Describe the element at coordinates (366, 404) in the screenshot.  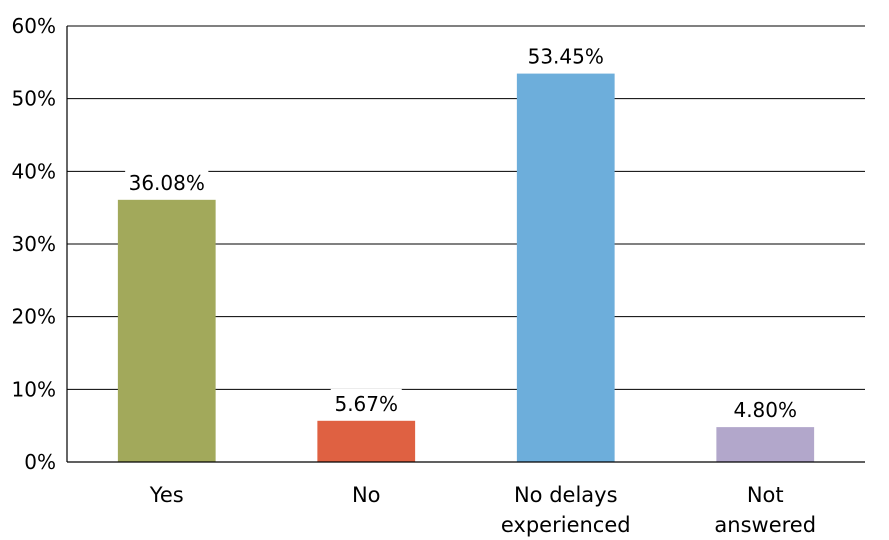
I see `data-label: 5.67%` at that location.